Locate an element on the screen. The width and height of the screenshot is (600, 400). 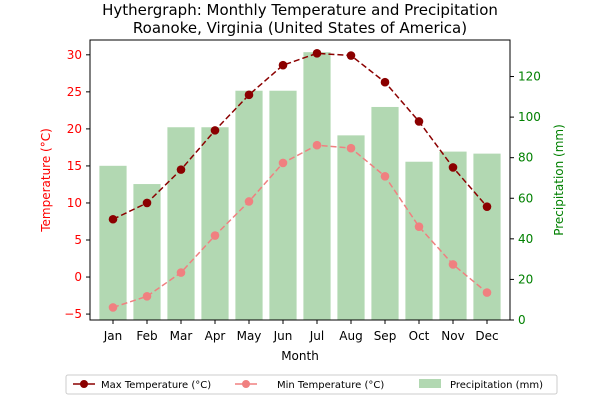
x-tick-label: Jan is located at coordinates (113, 336).